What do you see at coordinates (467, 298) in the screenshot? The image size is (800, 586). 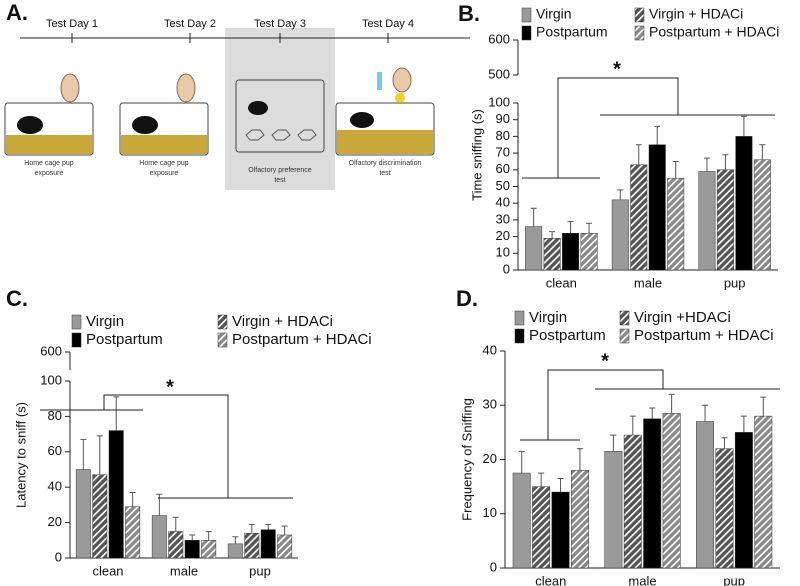 I see `panel-label: D.` at bounding box center [467, 298].